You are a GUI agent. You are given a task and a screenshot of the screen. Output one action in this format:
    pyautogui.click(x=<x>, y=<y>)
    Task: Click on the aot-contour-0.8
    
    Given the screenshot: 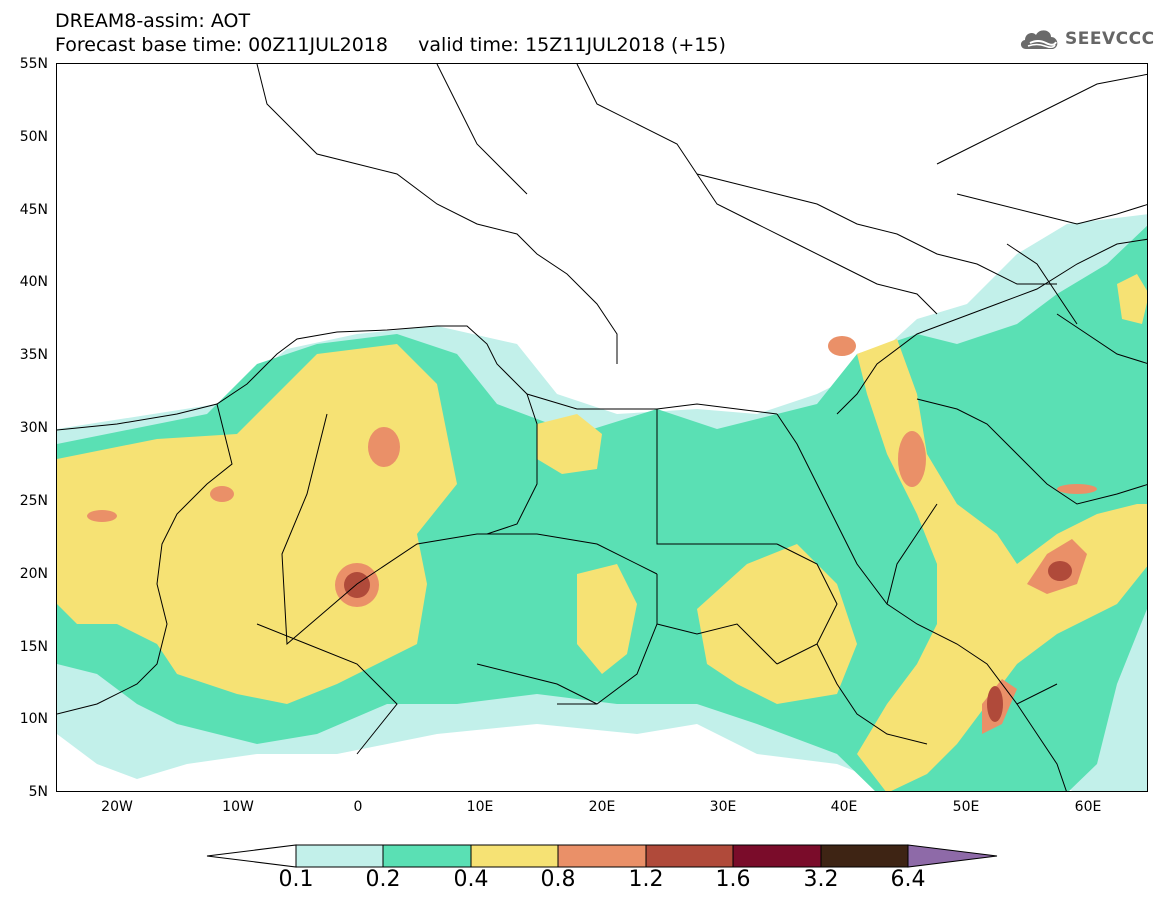 What is the action you would take?
    pyautogui.click(x=384, y=447)
    